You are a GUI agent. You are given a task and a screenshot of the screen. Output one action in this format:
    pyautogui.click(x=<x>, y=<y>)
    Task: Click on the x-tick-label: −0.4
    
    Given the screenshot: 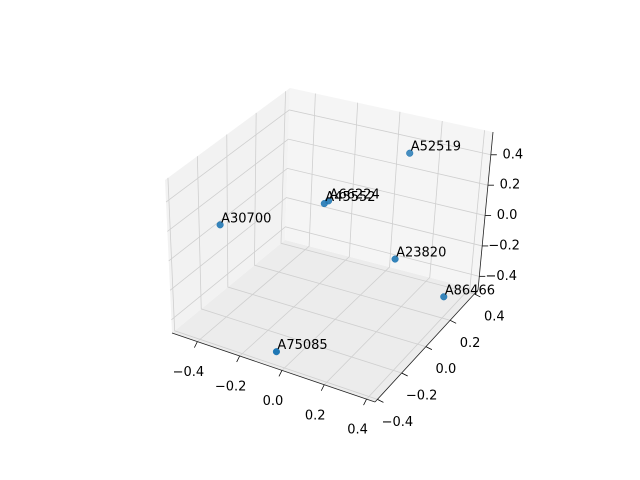 What is the action you would take?
    pyautogui.click(x=189, y=372)
    